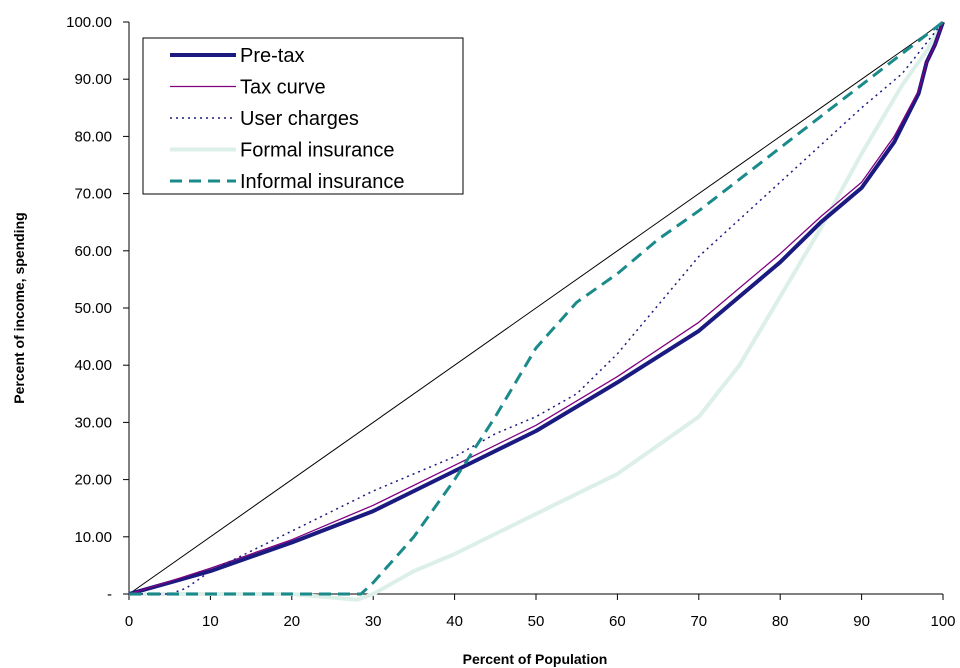 The image size is (960, 668). I want to click on x-tick-label: 90, so click(861, 621).